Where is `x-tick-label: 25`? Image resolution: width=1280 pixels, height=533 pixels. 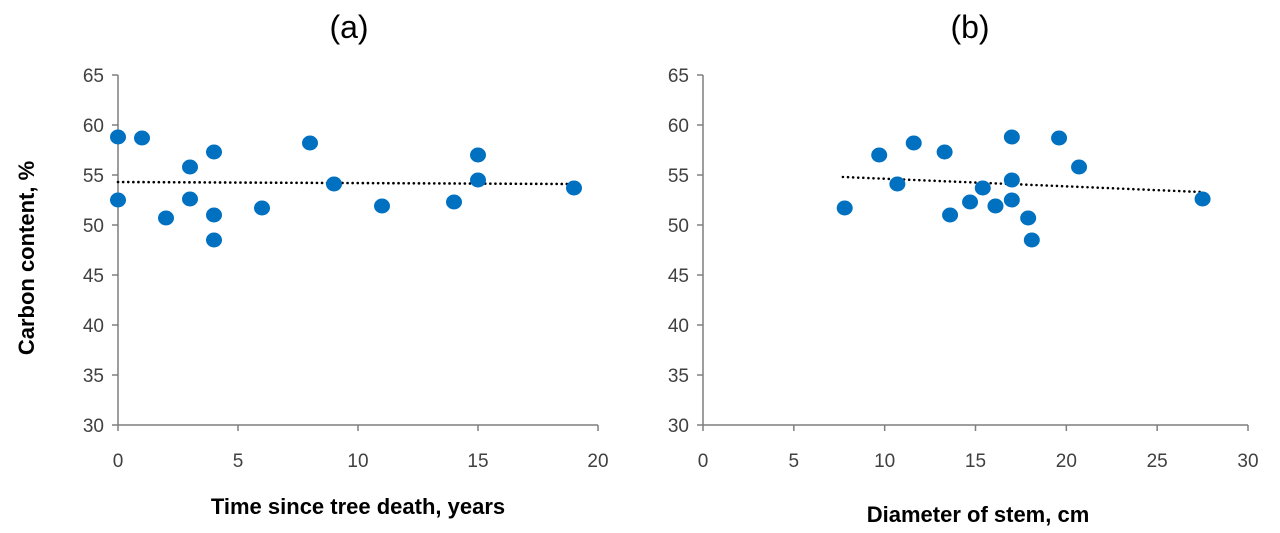 x-tick-label: 25 is located at coordinates (1157, 461).